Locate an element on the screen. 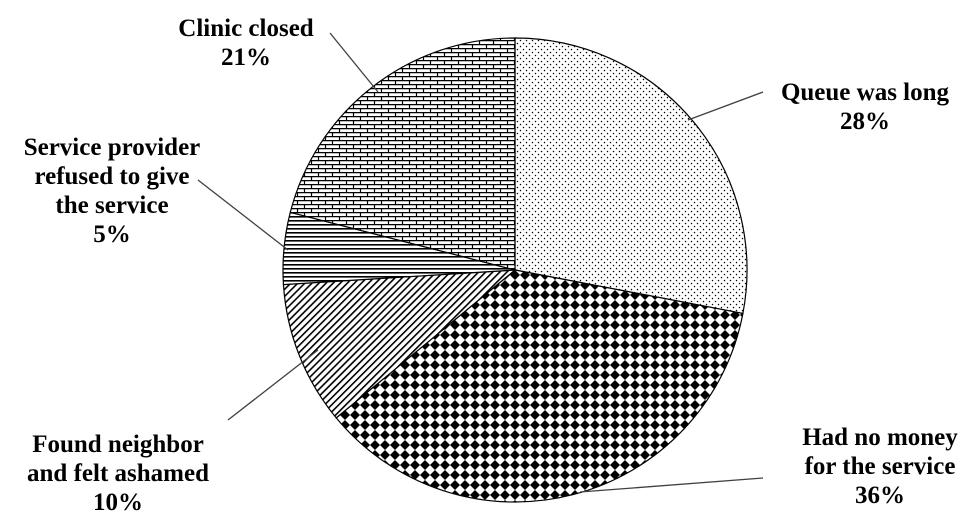  data-label-line: Found neighbor is located at coordinates (118, 444).